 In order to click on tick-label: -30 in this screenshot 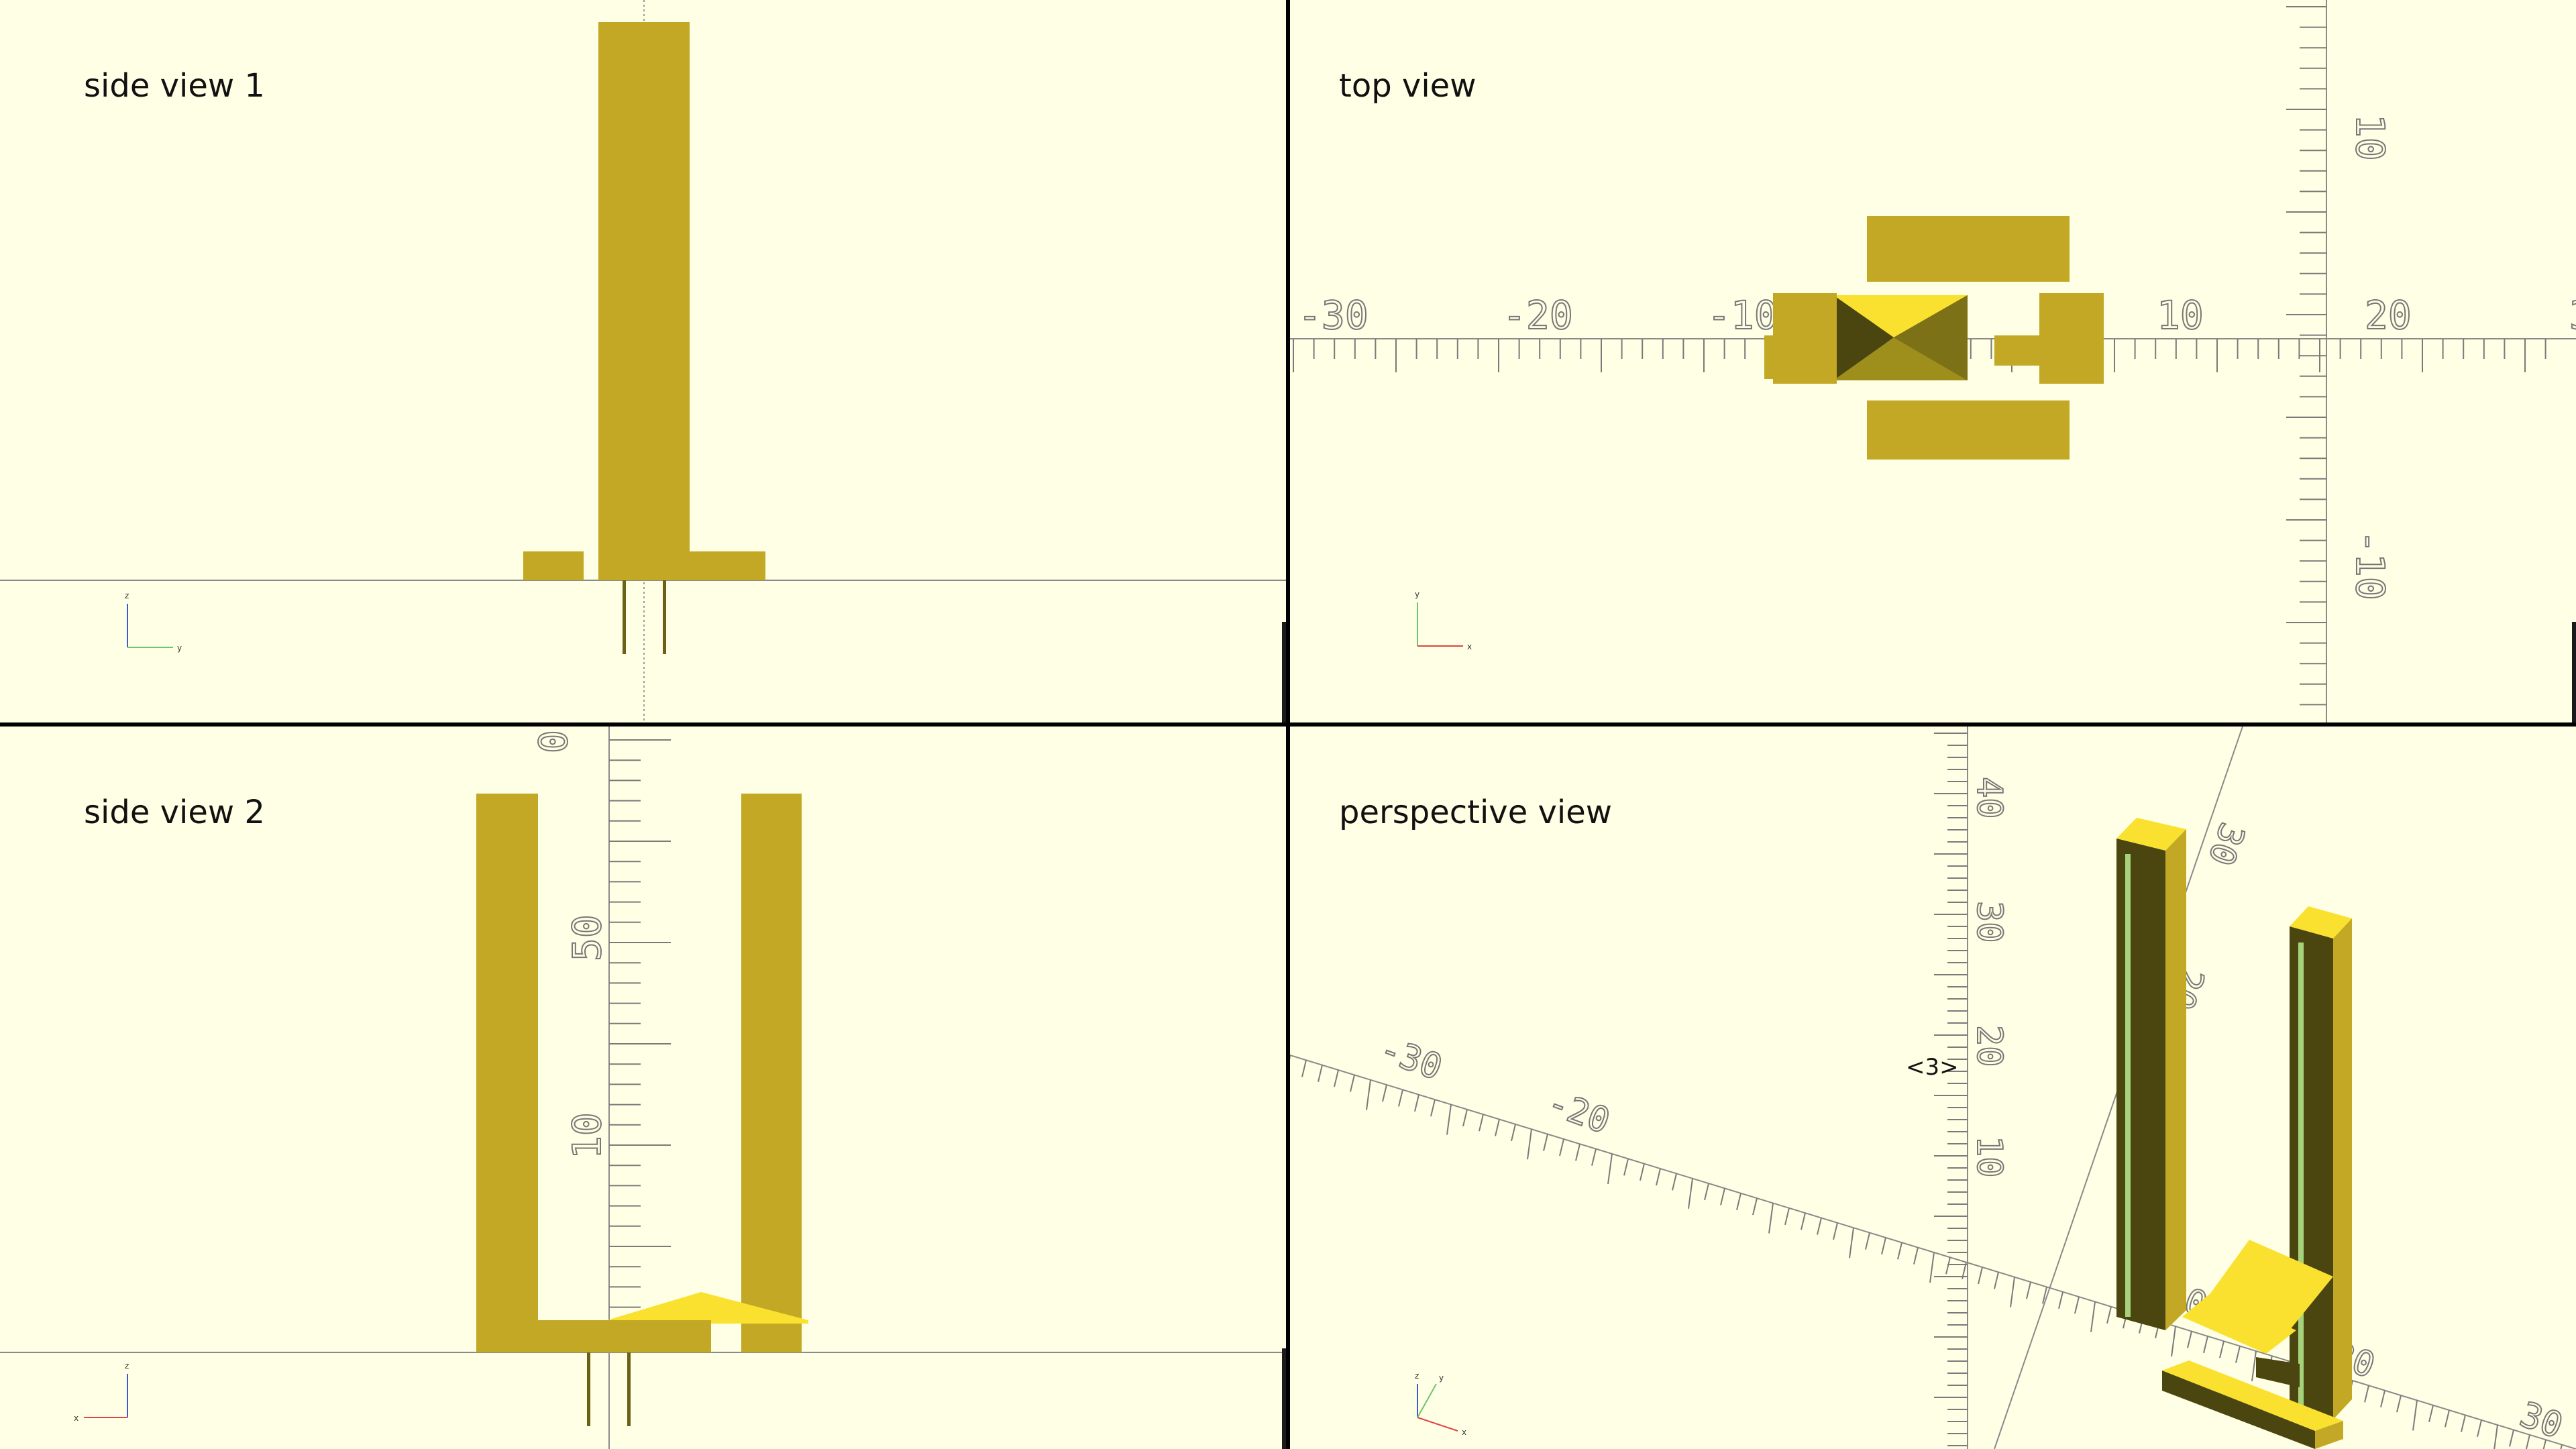, I will do `click(1411, 1059)`.